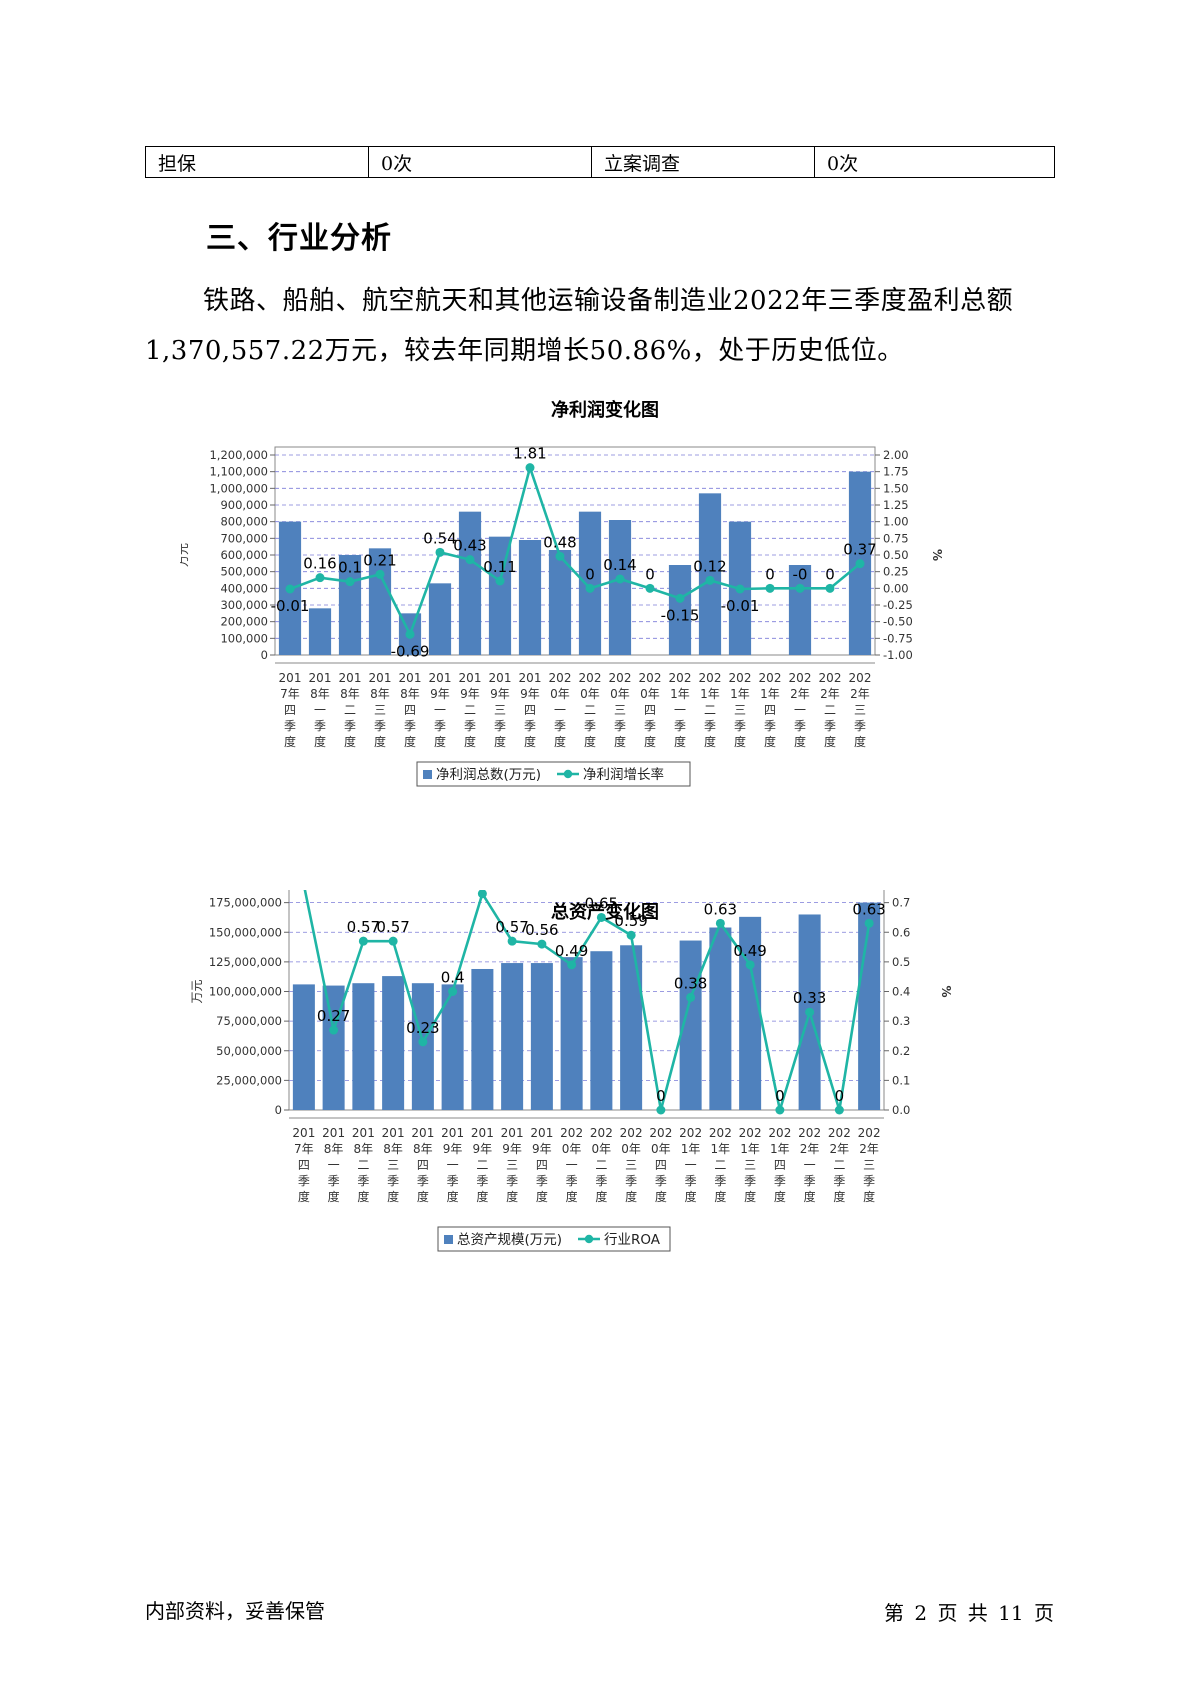 The height and width of the screenshot is (1684, 1191). I want to click on section-title: 三、行业分析, so click(299, 238).